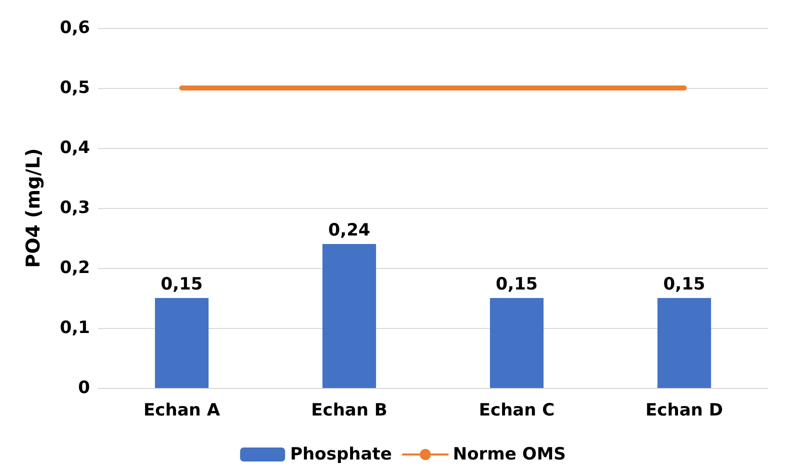  I want to click on y-tick-label: 0,6, so click(75, 28).